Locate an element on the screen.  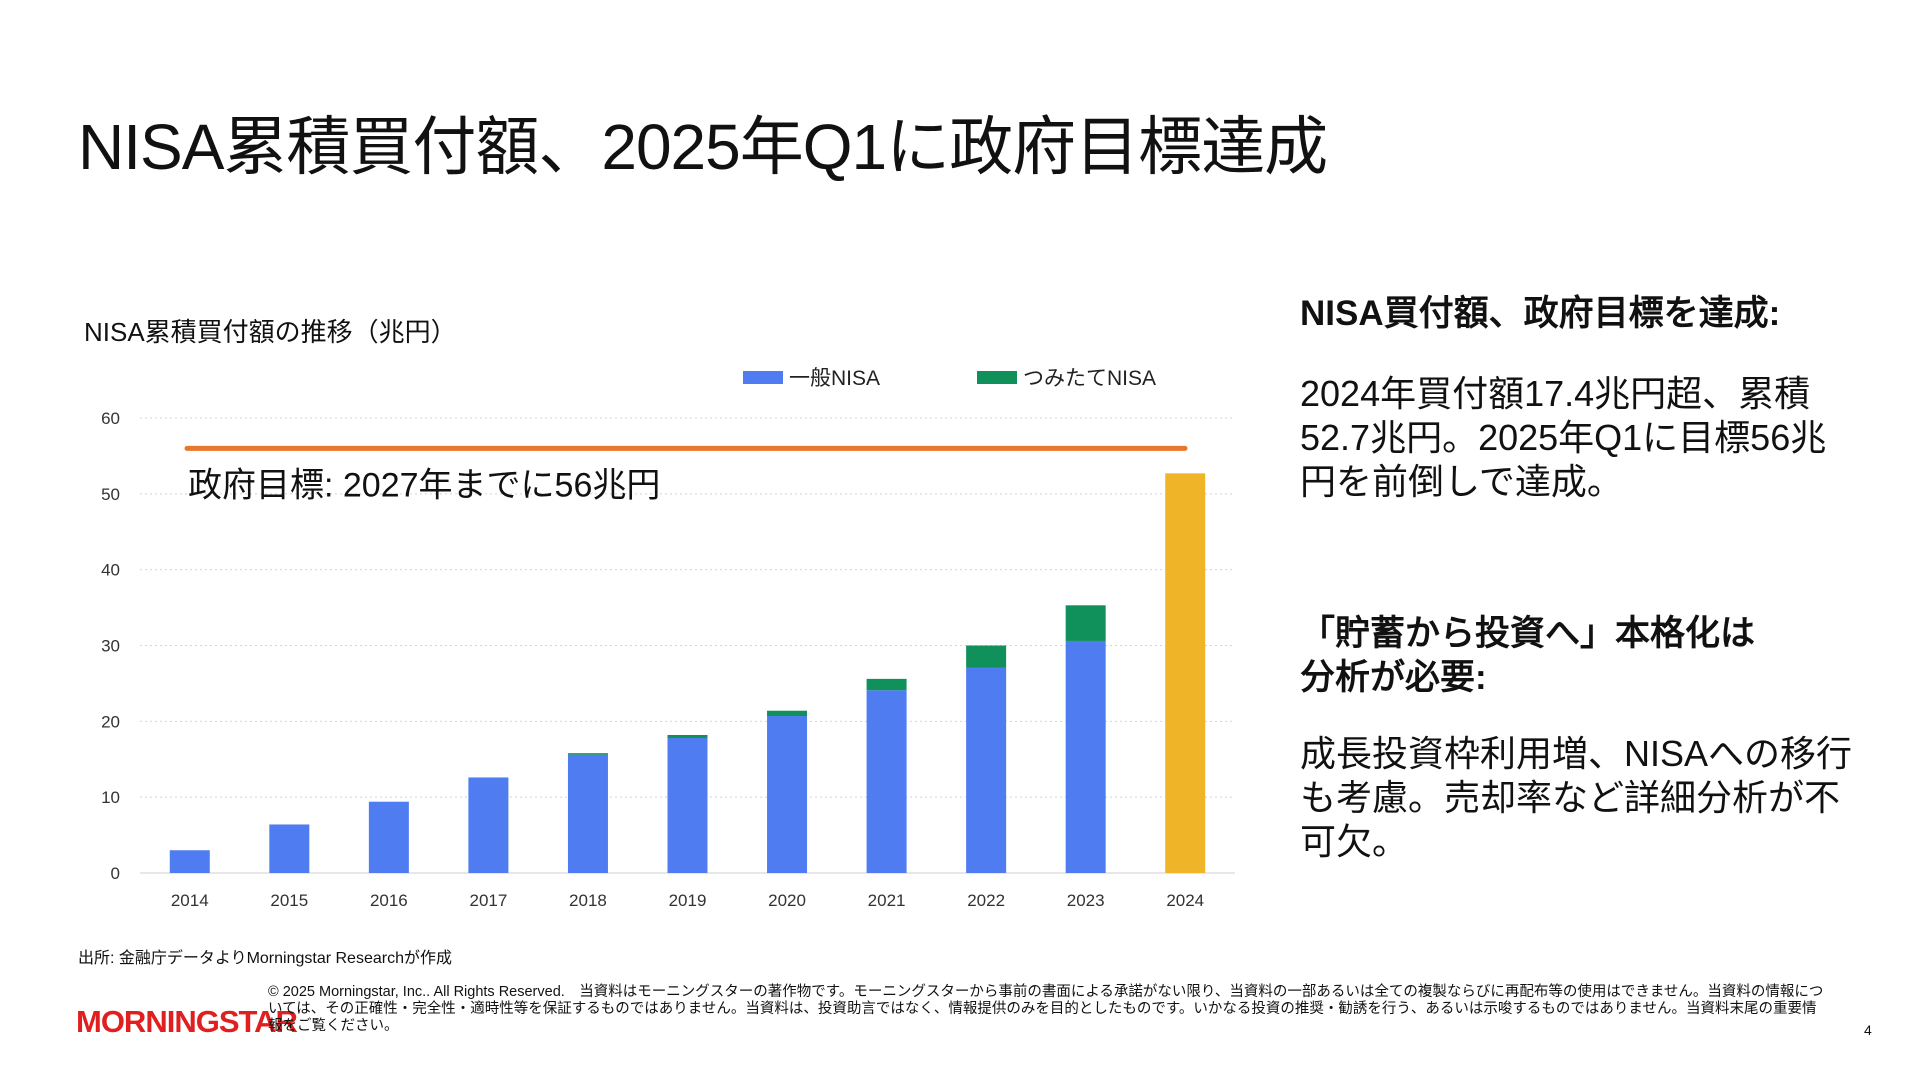
x-tick-label: 2019 is located at coordinates (688, 900).